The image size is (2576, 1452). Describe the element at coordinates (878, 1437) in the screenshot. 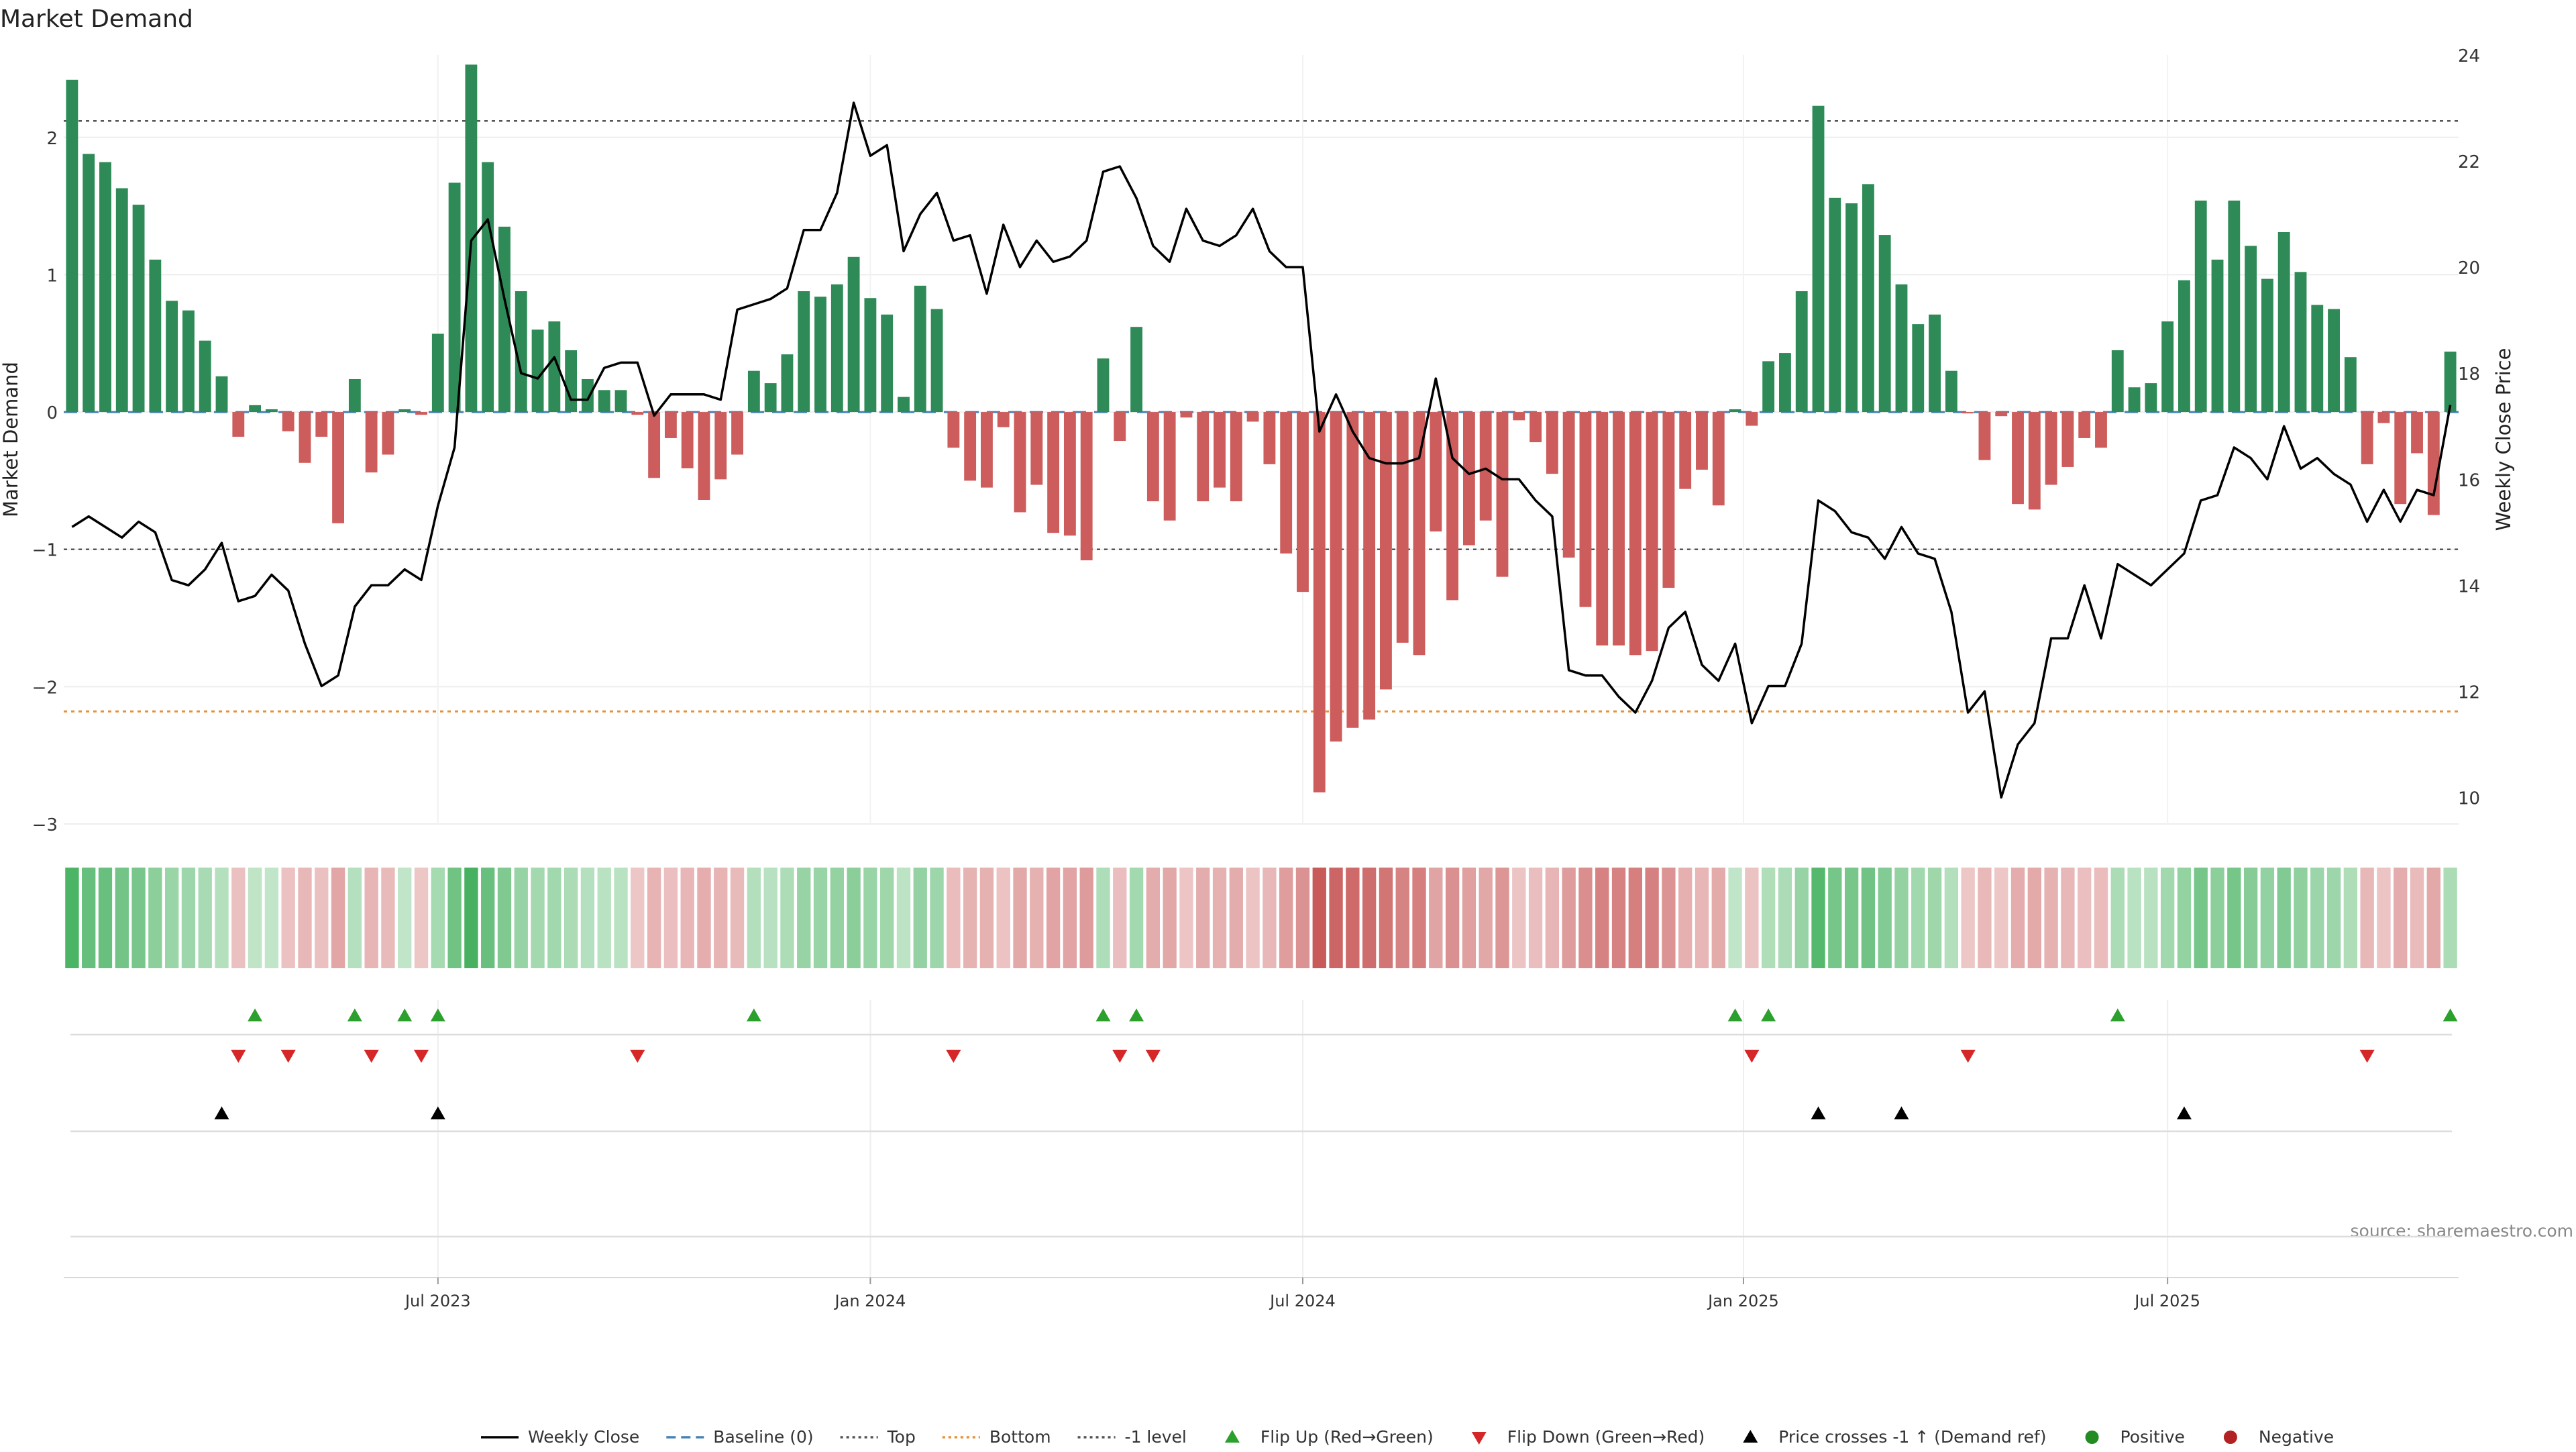

I see `legend-item: Top` at that location.